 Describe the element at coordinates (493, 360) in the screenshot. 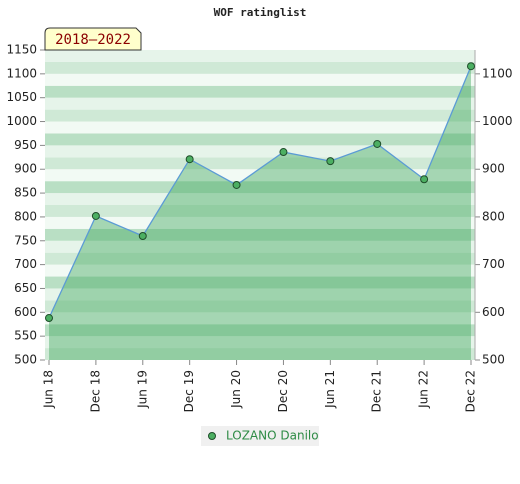

I see `y2-tick-label: 500` at that location.